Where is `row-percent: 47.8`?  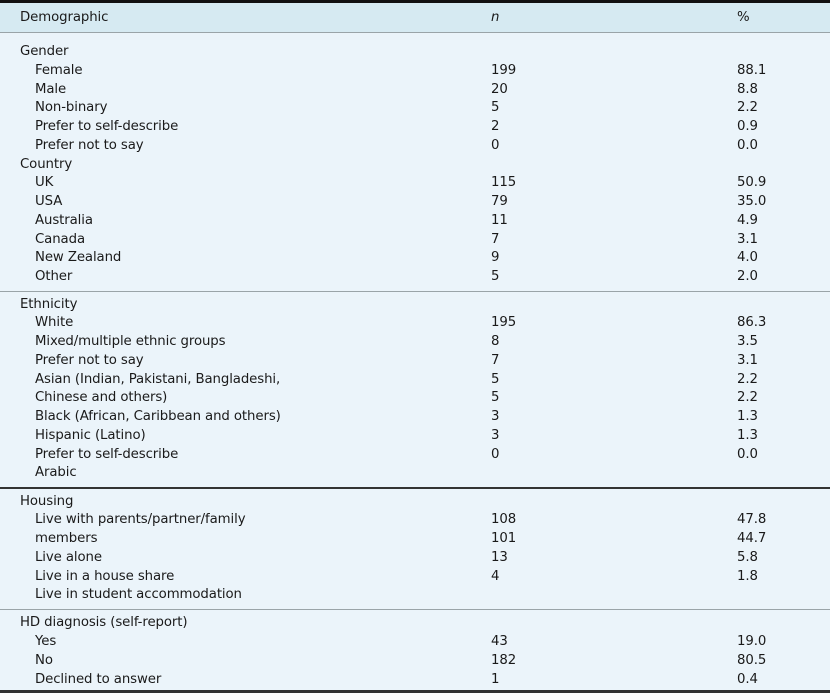 row-percent: 47.8 is located at coordinates (752, 519).